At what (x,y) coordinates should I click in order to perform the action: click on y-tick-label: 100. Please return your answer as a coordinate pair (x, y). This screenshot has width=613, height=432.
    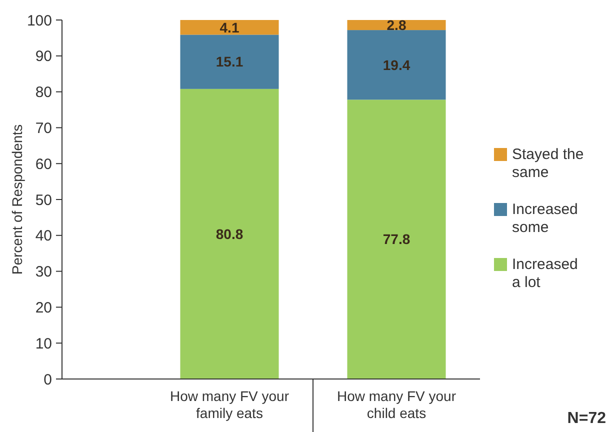
    Looking at the image, I should click on (39, 21).